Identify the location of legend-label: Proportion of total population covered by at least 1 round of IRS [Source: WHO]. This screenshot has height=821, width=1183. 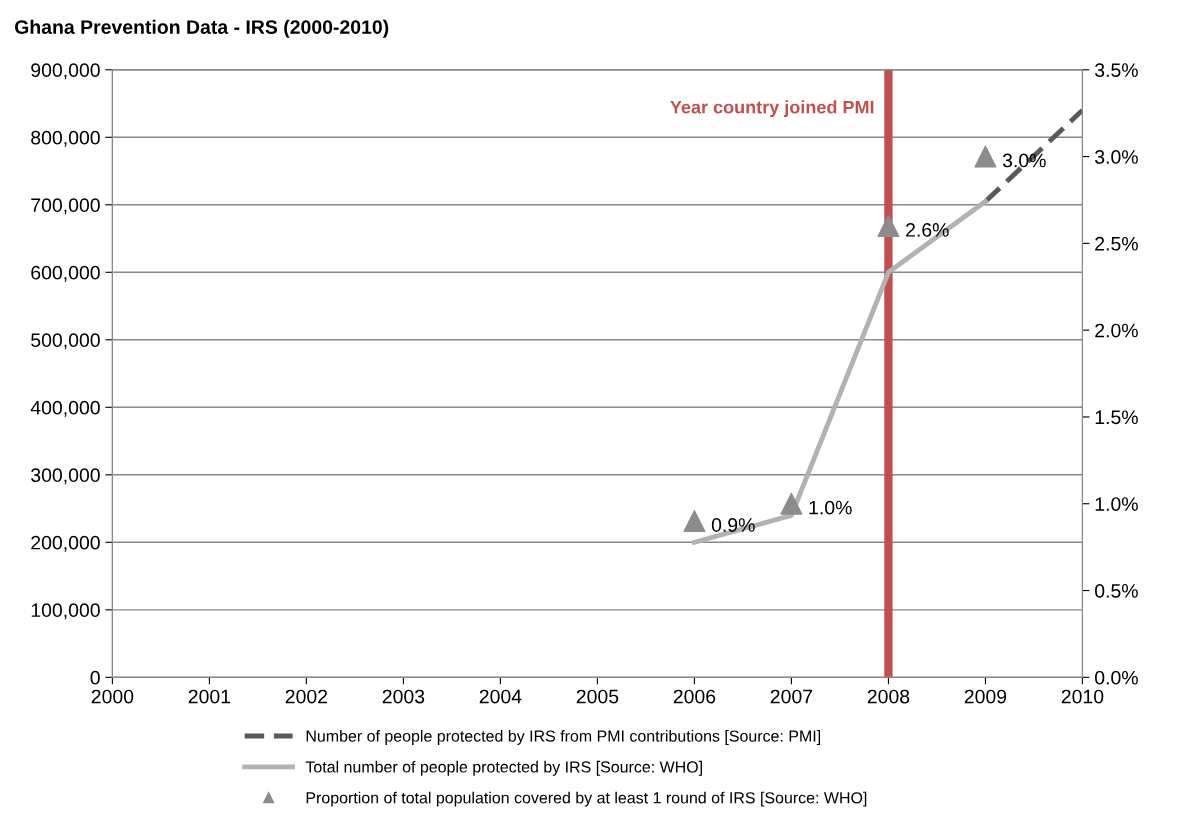
(586, 799).